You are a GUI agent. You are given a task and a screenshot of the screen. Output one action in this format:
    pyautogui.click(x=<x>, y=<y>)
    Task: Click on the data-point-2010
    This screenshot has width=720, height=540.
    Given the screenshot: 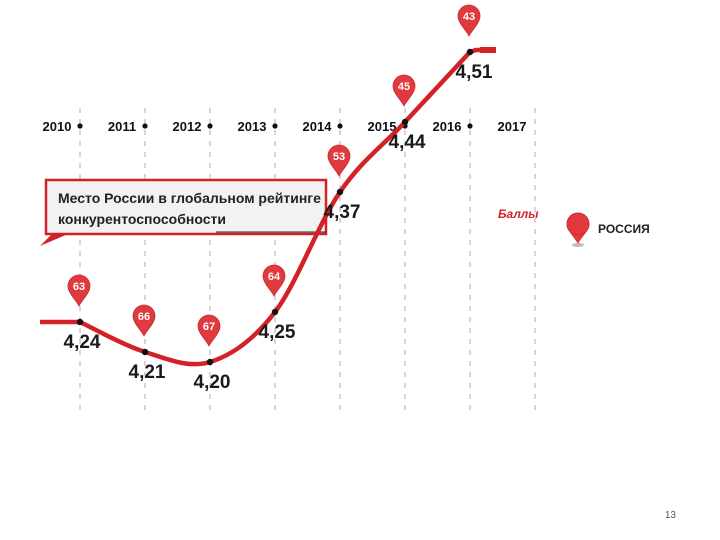 What is the action you would take?
    pyautogui.click(x=80, y=322)
    